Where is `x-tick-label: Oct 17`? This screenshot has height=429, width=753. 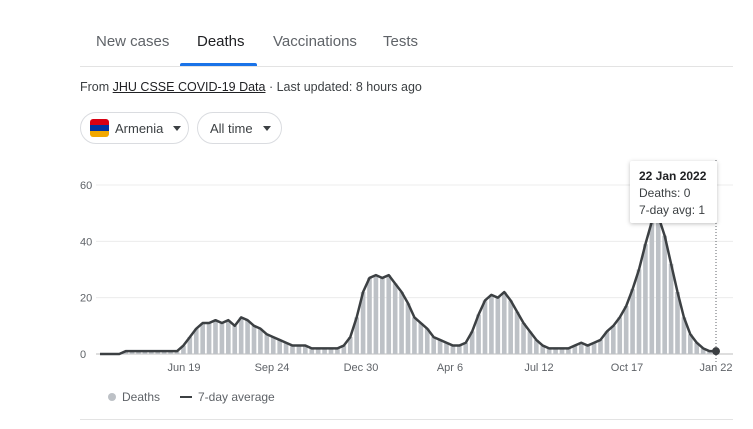
x-tick-label: Oct 17 is located at coordinates (627, 368).